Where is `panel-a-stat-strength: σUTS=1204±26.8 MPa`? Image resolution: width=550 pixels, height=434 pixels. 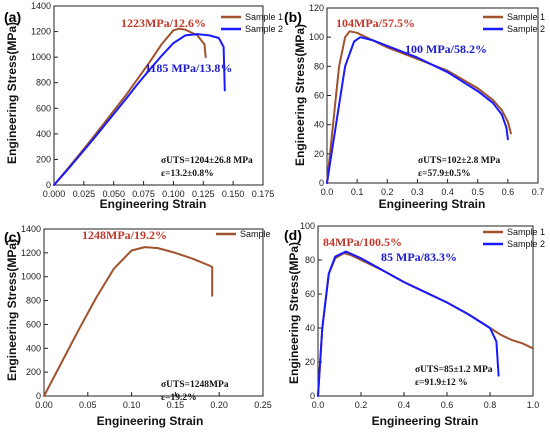
panel-a-stat-strength: σUTS=1204±26.8 MPa is located at coordinates (207, 161).